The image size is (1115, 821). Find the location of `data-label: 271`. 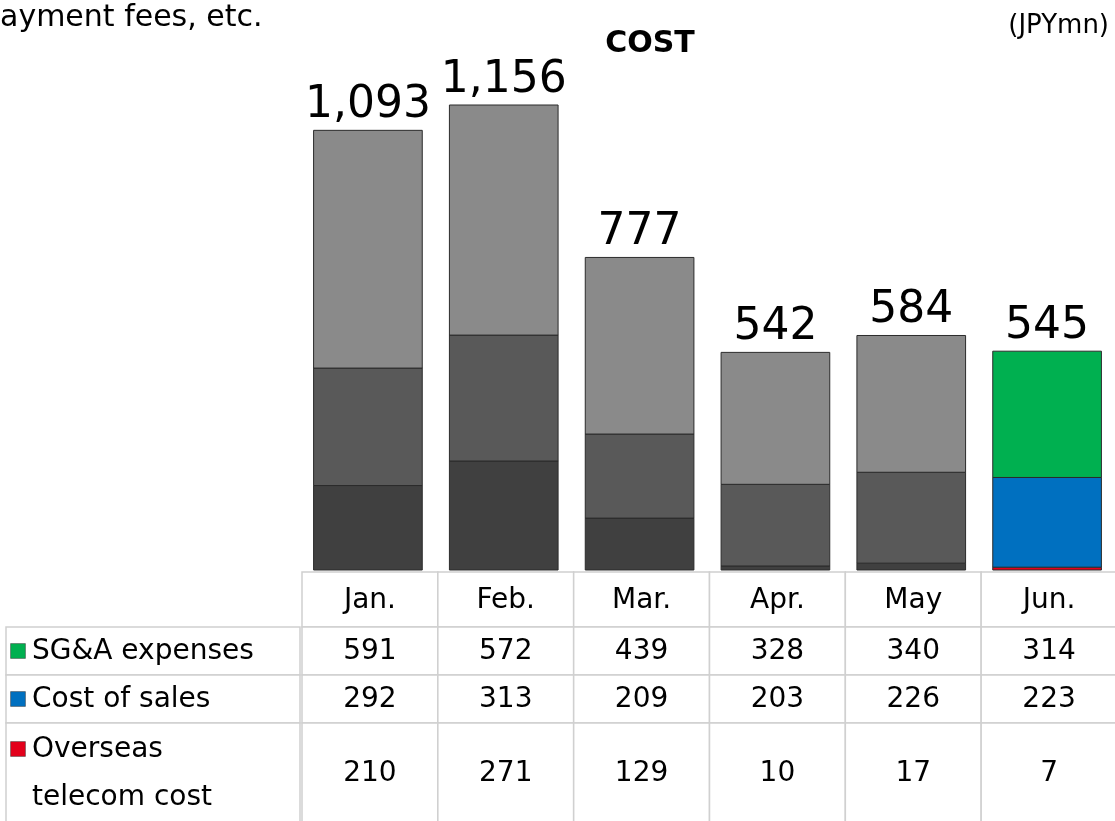

data-label: 271 is located at coordinates (506, 771).